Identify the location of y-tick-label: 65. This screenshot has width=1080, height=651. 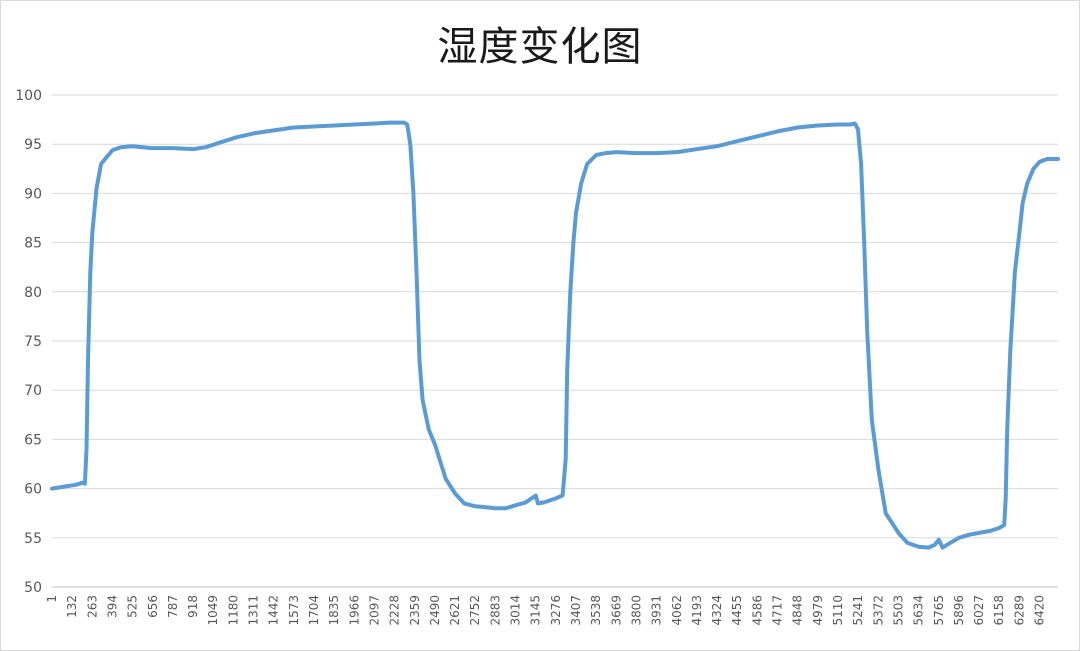
(33, 440).